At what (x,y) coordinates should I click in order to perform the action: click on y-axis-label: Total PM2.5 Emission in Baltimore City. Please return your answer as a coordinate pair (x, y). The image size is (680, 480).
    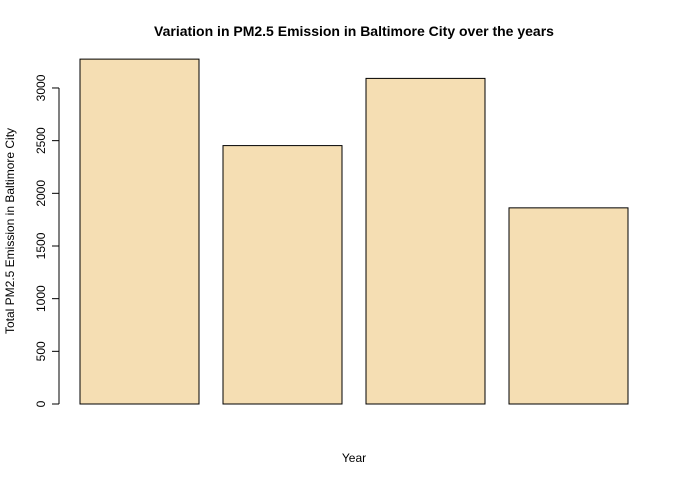
    Looking at the image, I should click on (10, 231).